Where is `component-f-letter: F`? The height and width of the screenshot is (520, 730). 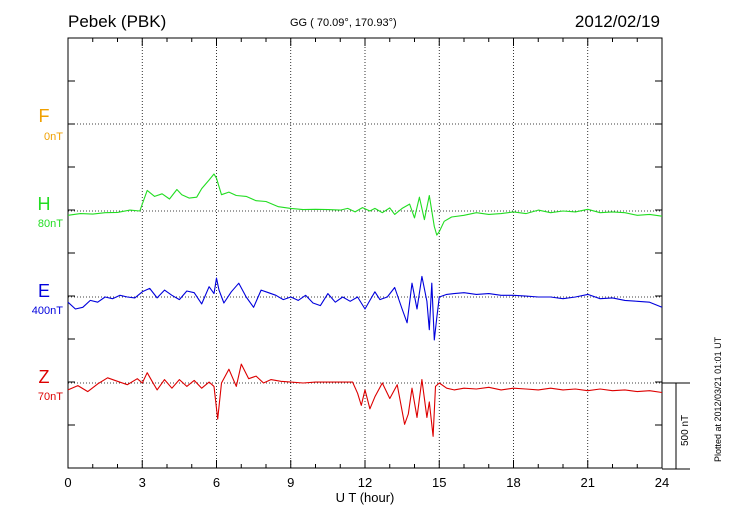
component-f-letter: F is located at coordinates (44, 116).